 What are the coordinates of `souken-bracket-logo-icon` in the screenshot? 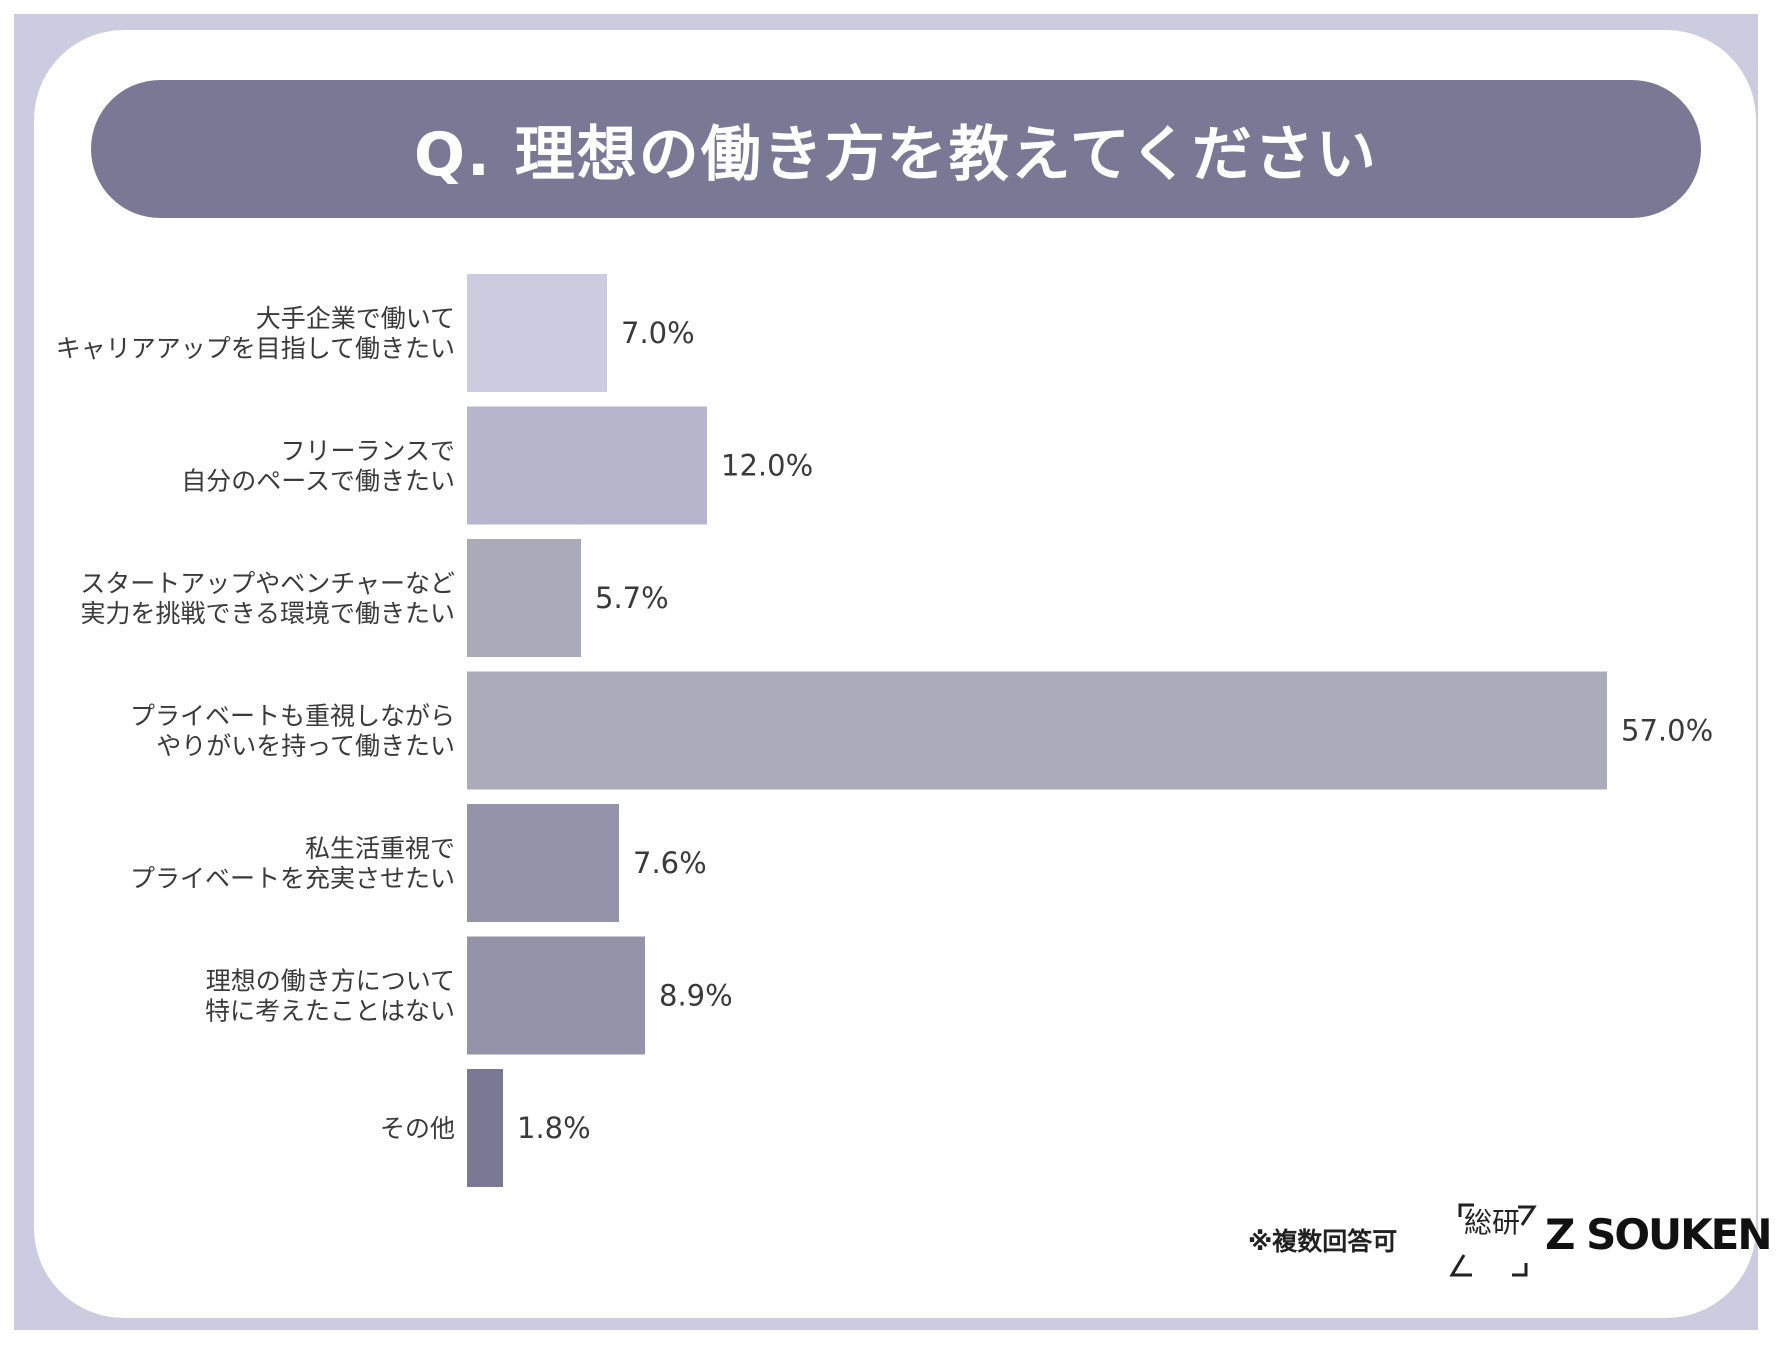 It's located at (1493, 1240).